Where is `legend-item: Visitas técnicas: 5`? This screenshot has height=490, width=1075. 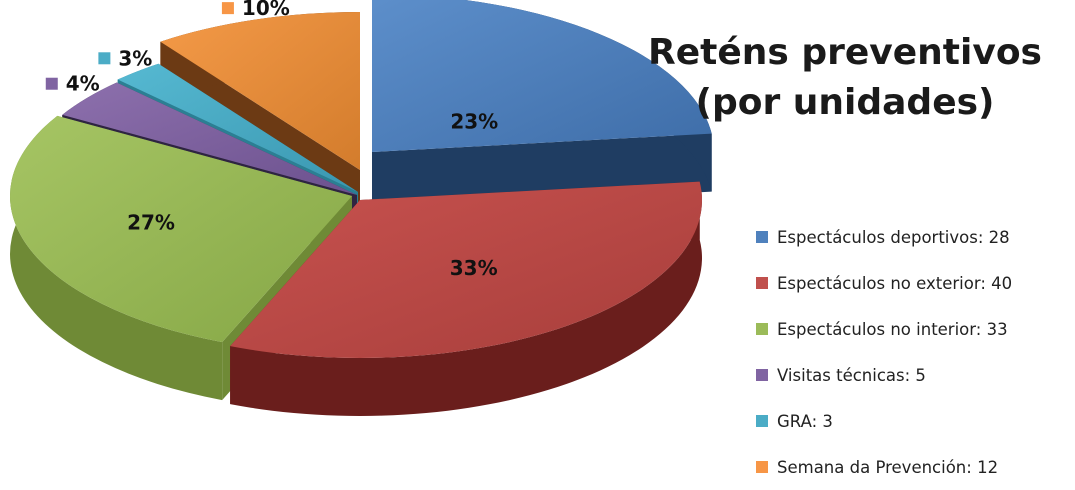
legend-item: Visitas técnicas: 5 is located at coordinates (884, 375).